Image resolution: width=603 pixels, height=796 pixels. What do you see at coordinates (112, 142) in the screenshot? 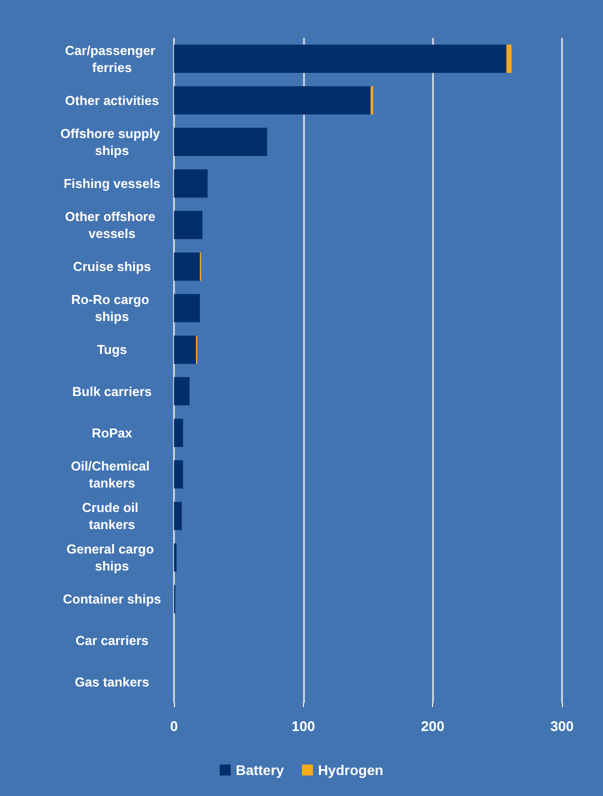
I see `y-tick-label: Offshore supply ships` at bounding box center [112, 142].